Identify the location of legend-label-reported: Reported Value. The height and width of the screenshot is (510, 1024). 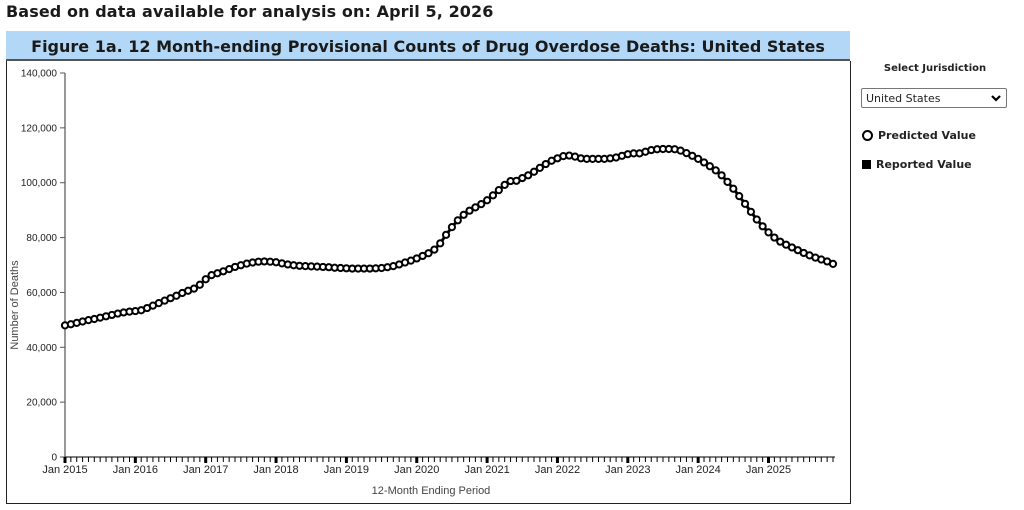
(924, 164).